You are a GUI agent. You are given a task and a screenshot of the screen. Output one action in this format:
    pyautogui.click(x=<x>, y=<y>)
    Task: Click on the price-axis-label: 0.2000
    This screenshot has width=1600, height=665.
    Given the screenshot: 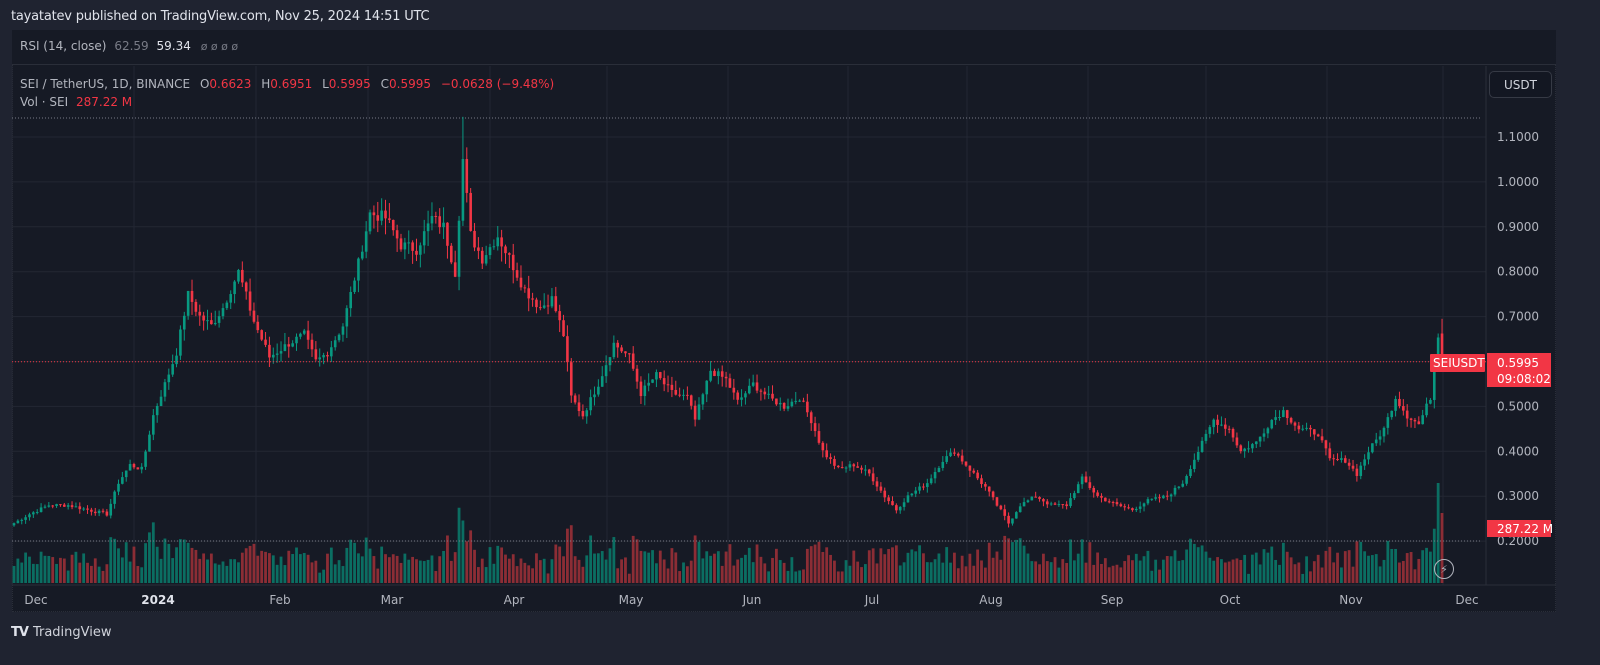 What is the action you would take?
    pyautogui.click(x=1518, y=541)
    